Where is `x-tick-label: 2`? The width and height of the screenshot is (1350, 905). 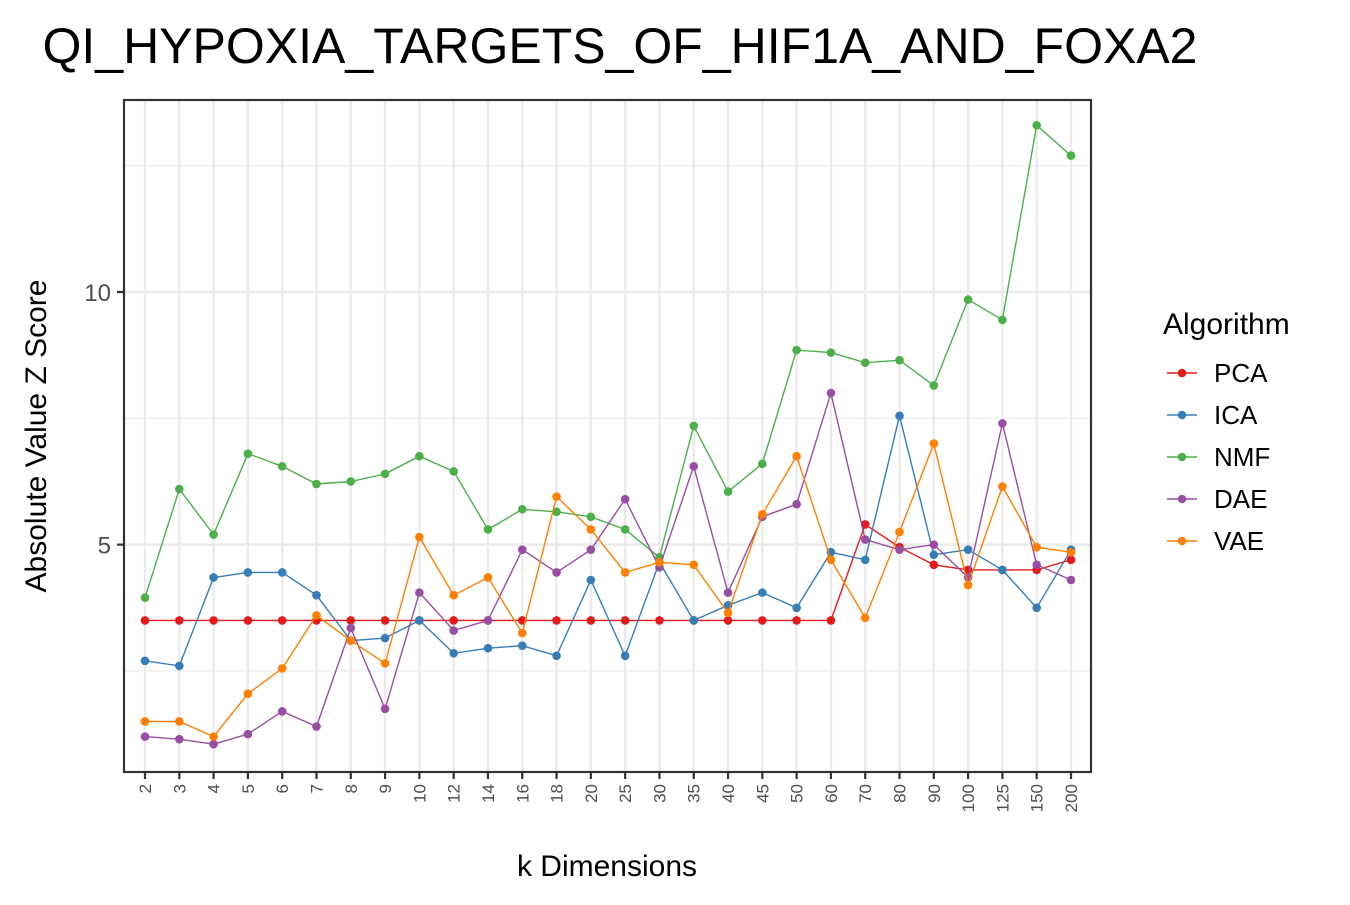
x-tick-label: 2 is located at coordinates (145, 788).